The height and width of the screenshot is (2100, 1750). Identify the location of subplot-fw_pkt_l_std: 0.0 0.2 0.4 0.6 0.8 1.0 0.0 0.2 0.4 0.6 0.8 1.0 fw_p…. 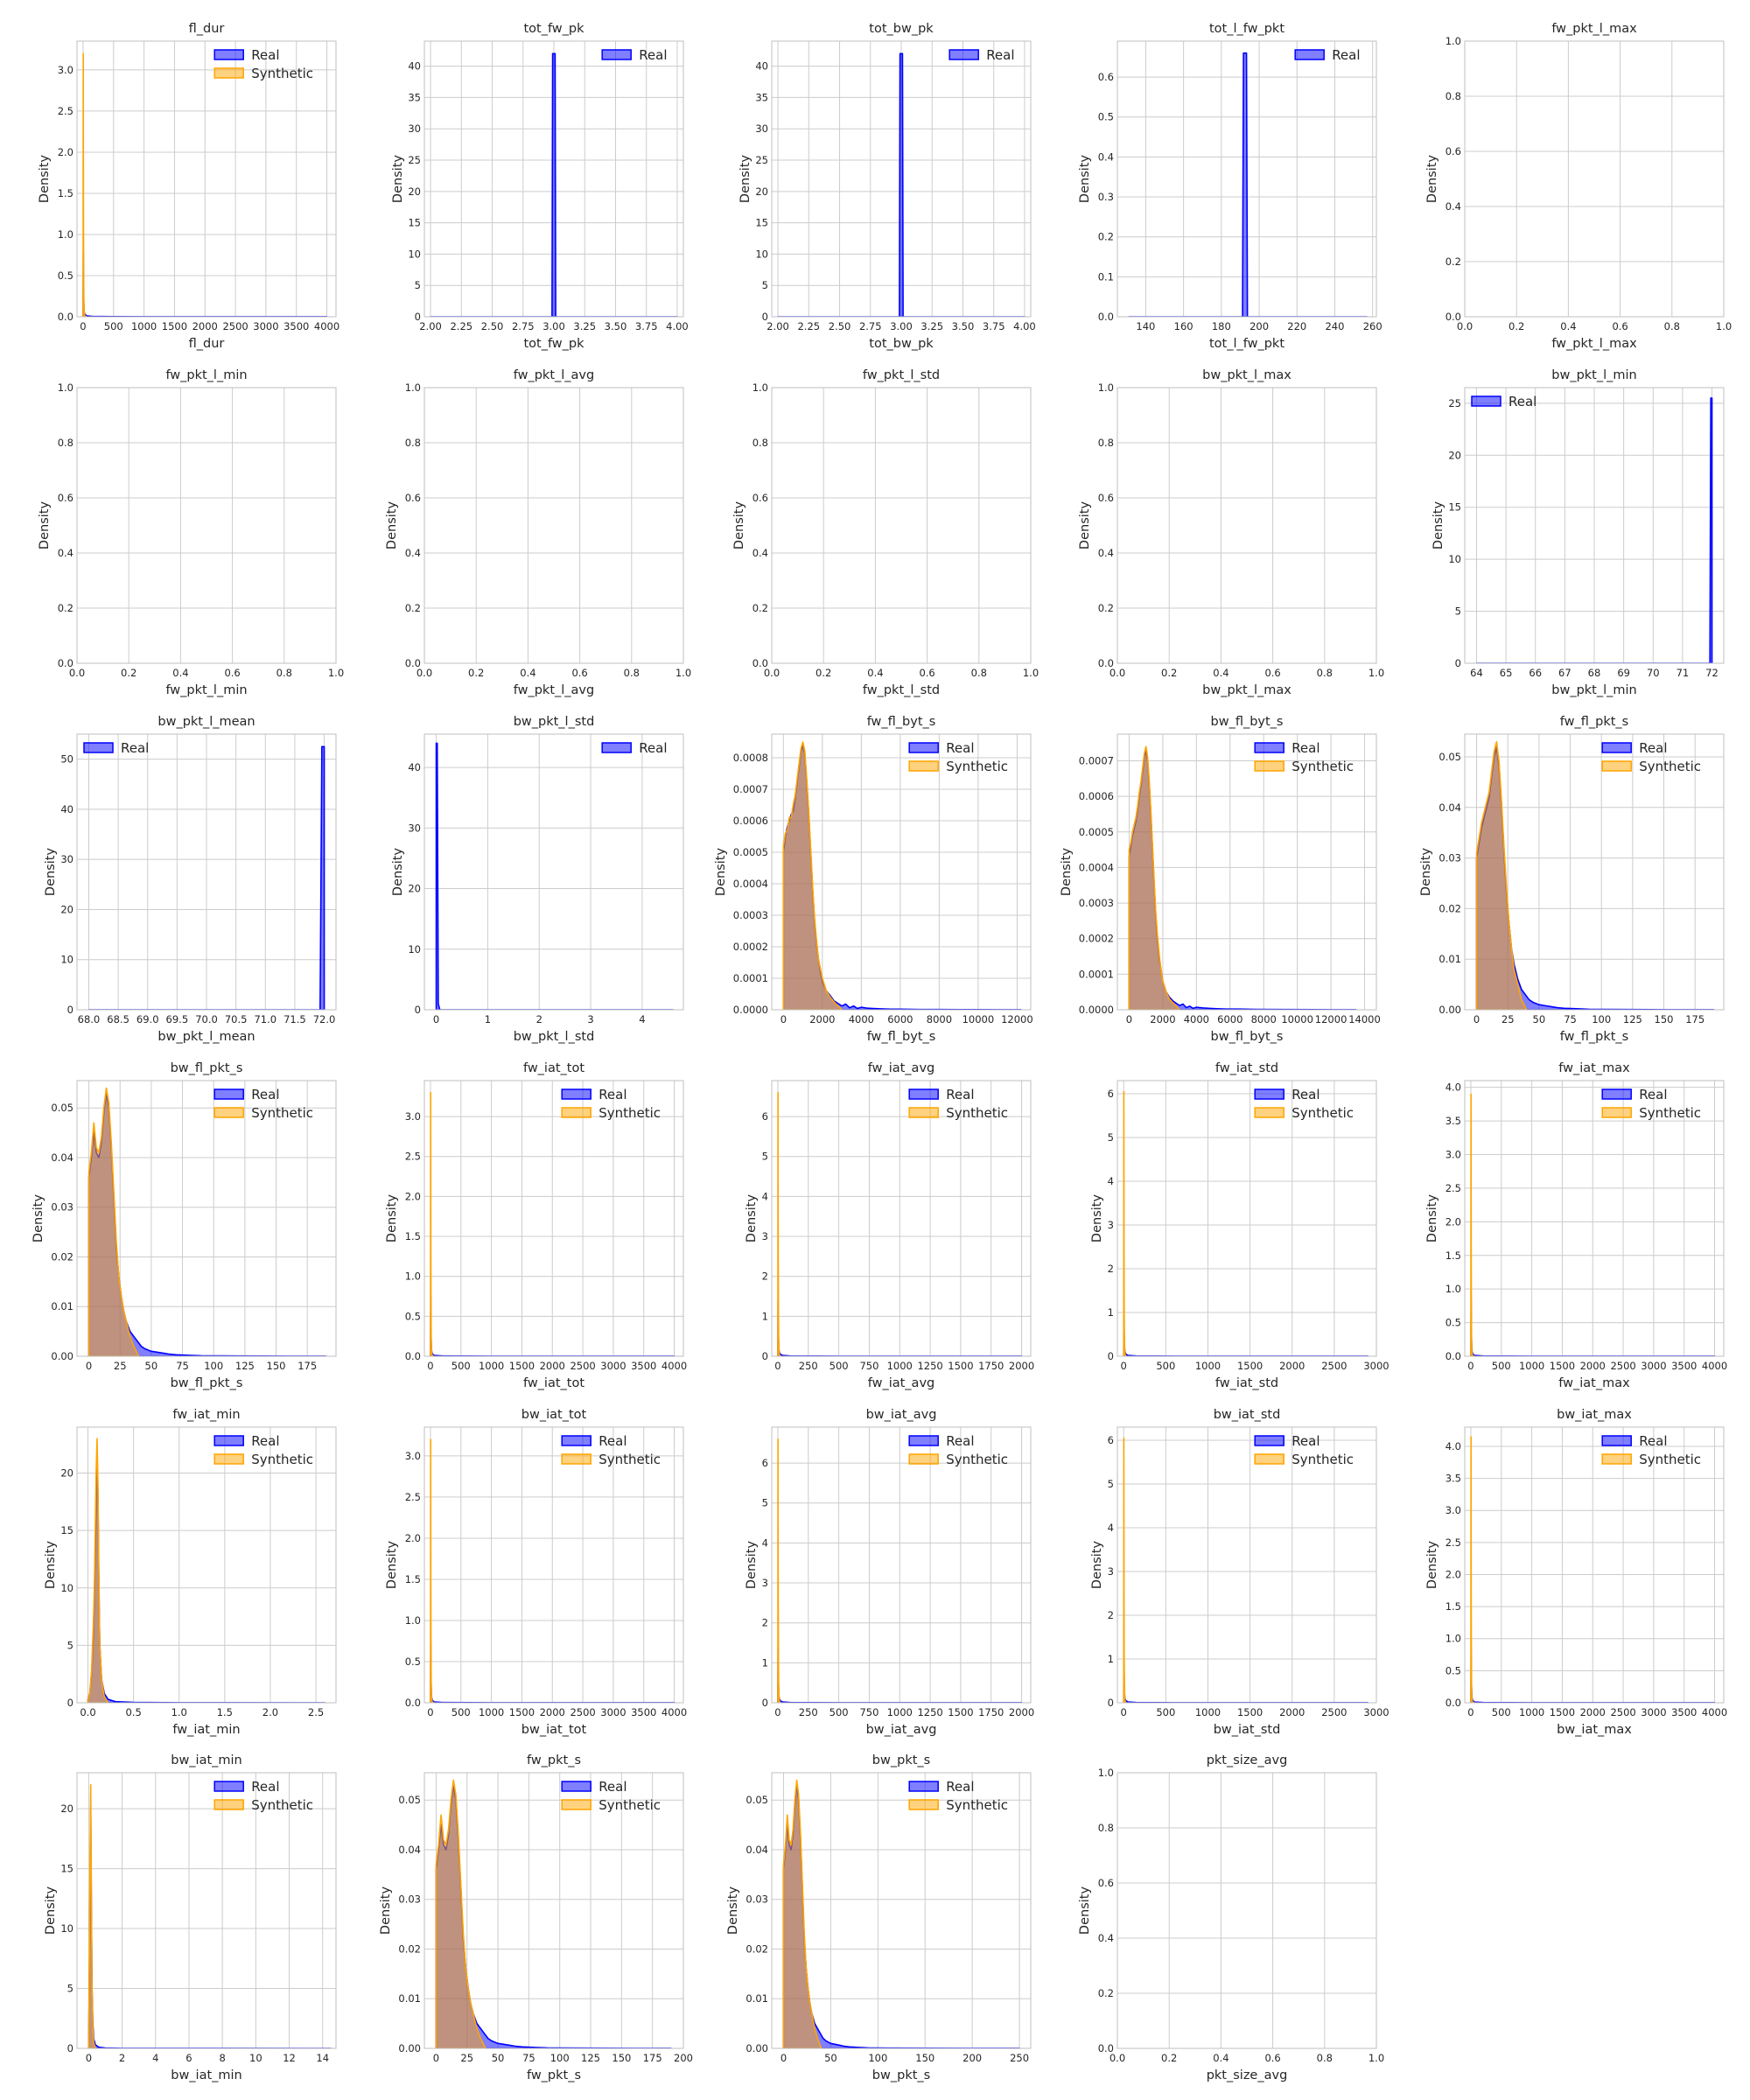
(885, 532).